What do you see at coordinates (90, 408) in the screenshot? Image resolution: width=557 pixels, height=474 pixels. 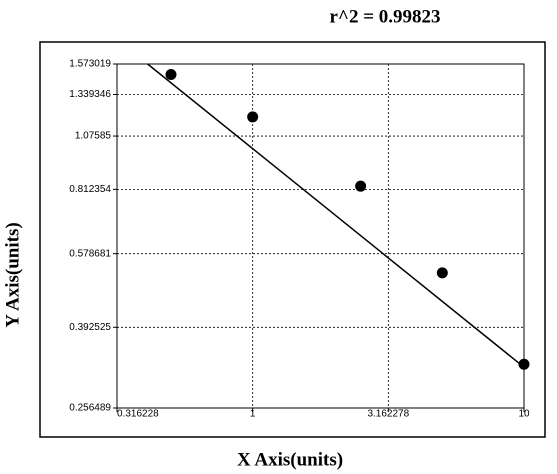 I see `y-tick-label: 0.256489` at bounding box center [90, 408].